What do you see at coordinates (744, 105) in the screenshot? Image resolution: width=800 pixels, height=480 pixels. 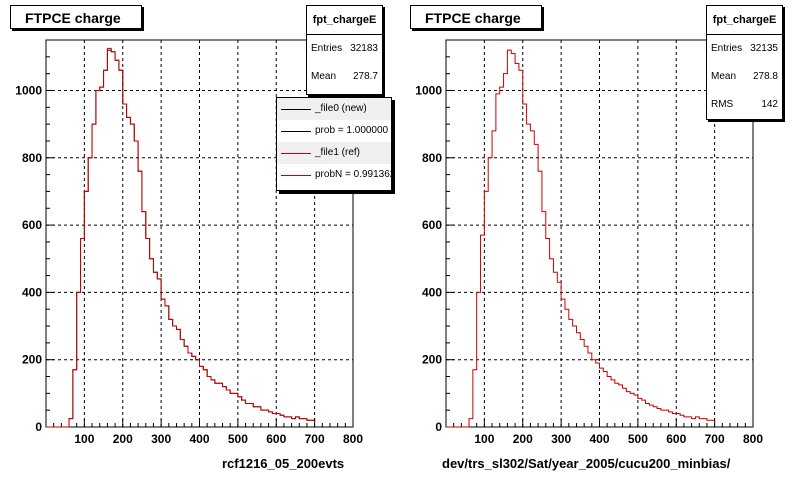 I see `stats-row-rms: RMS 142` at bounding box center [744, 105].